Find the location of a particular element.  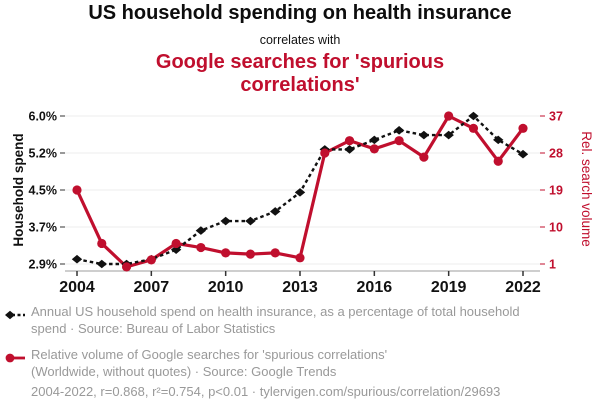

svg-text: 2022 is located at coordinates (523, 287).